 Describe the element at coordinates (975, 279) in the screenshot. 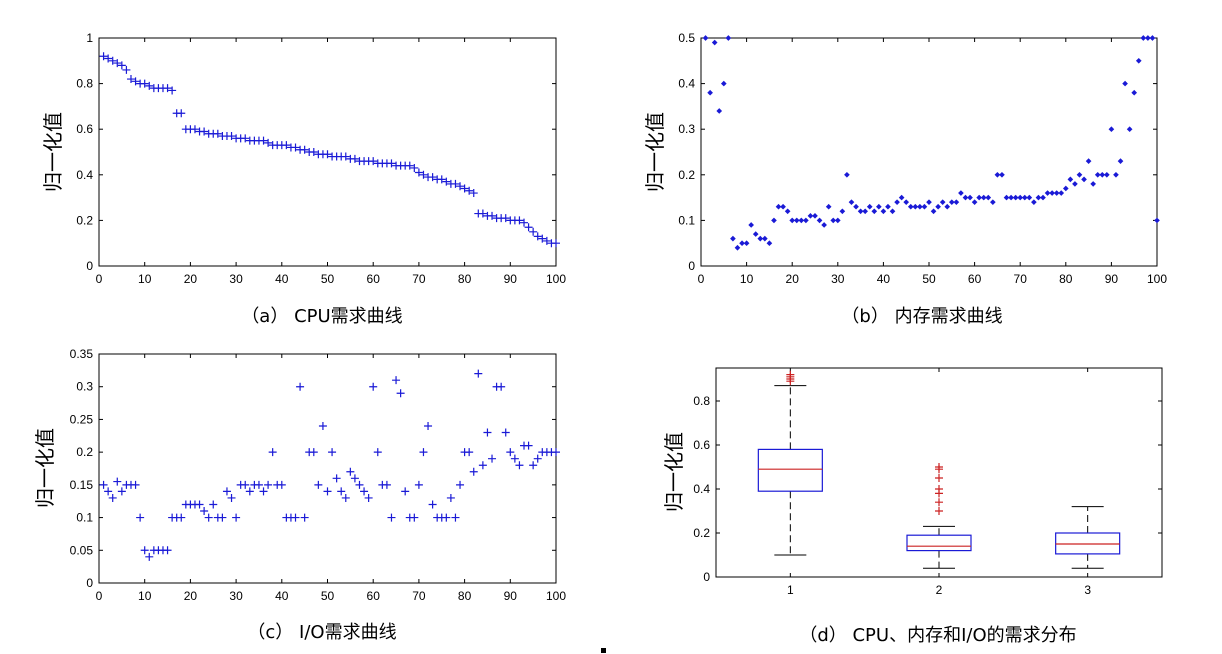

I see `x-tick-label: 60` at that location.